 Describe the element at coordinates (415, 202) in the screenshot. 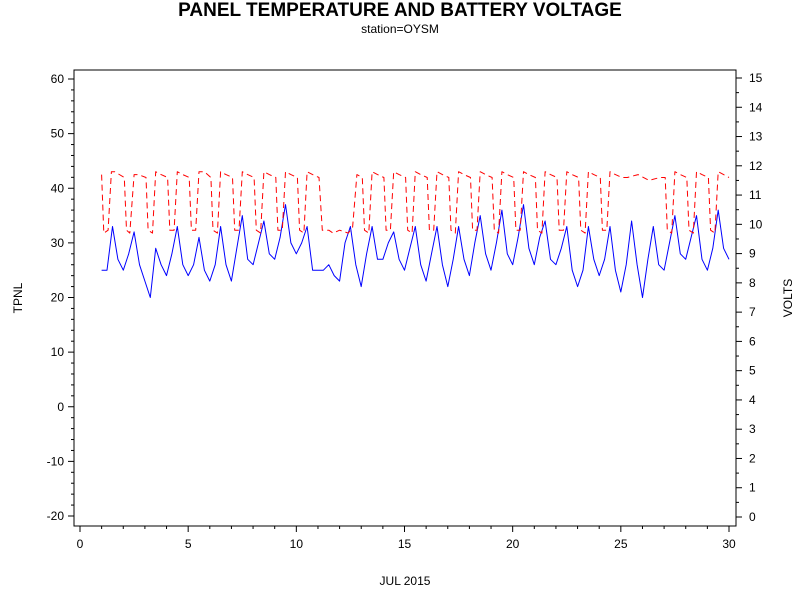

I see `series-line-volts` at that location.